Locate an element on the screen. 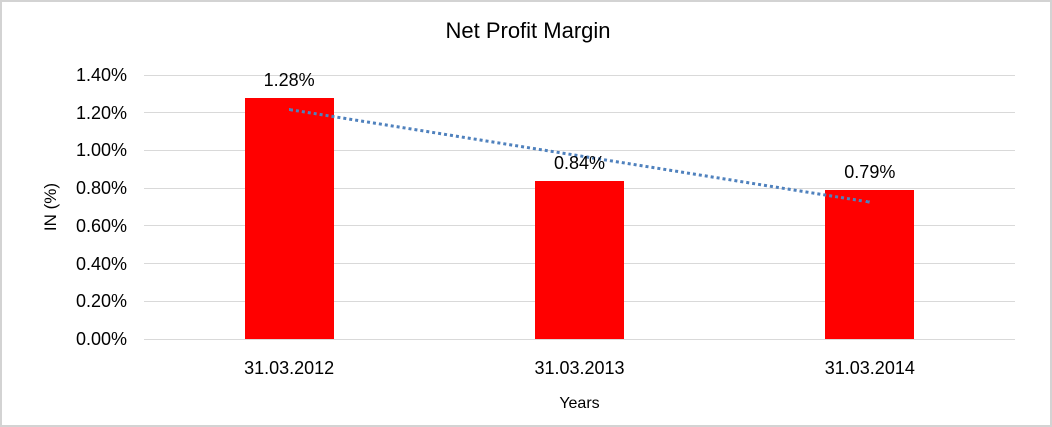  y-tick-label: 1.40% is located at coordinates (101, 75).